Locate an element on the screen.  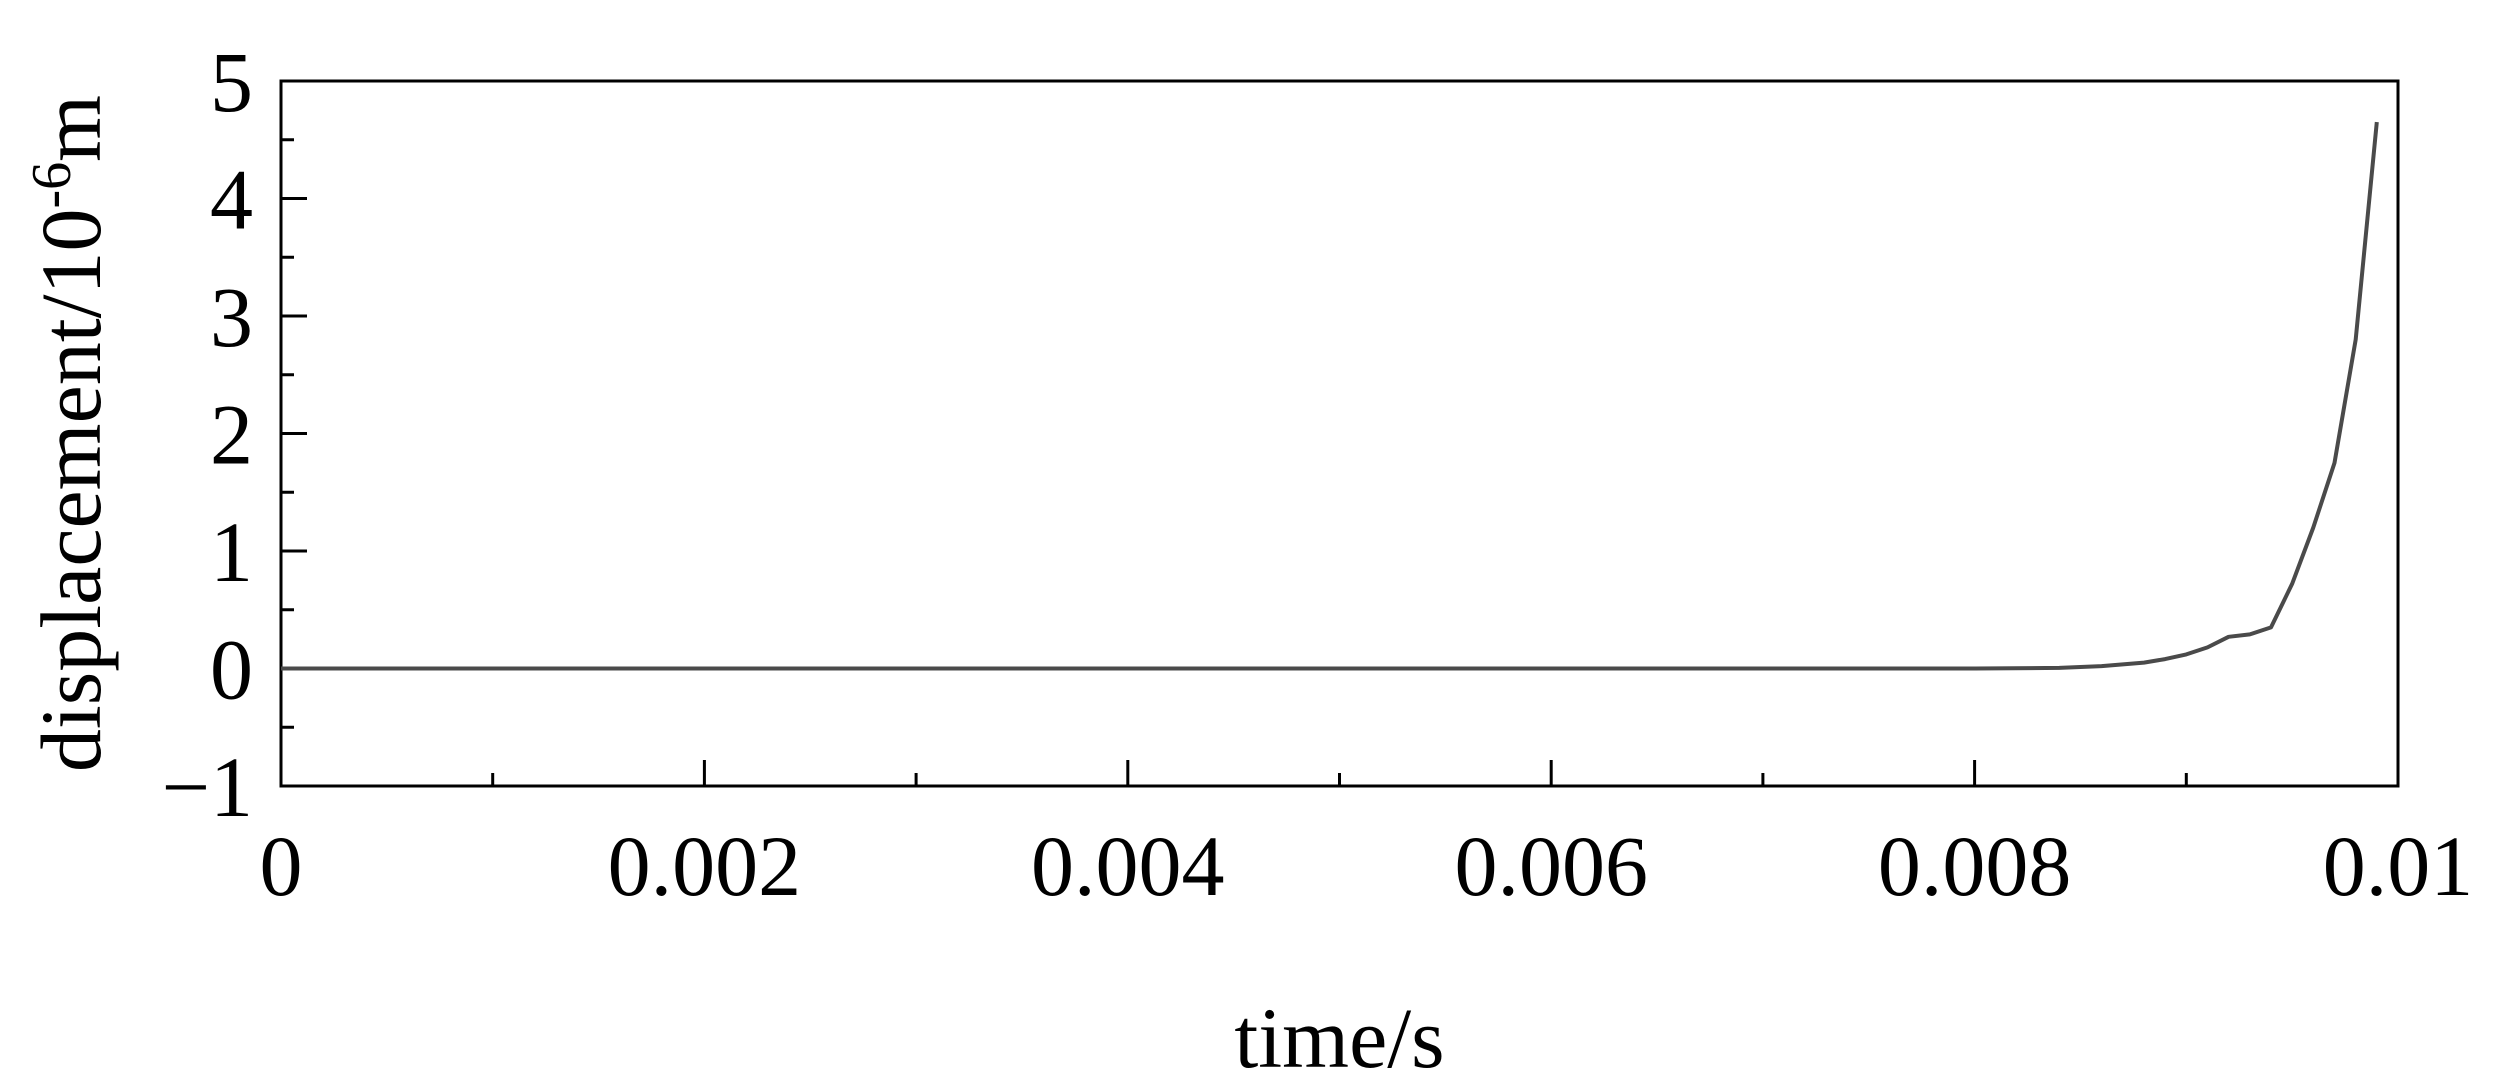
y-tick-label: 2 is located at coordinates (231, 435).